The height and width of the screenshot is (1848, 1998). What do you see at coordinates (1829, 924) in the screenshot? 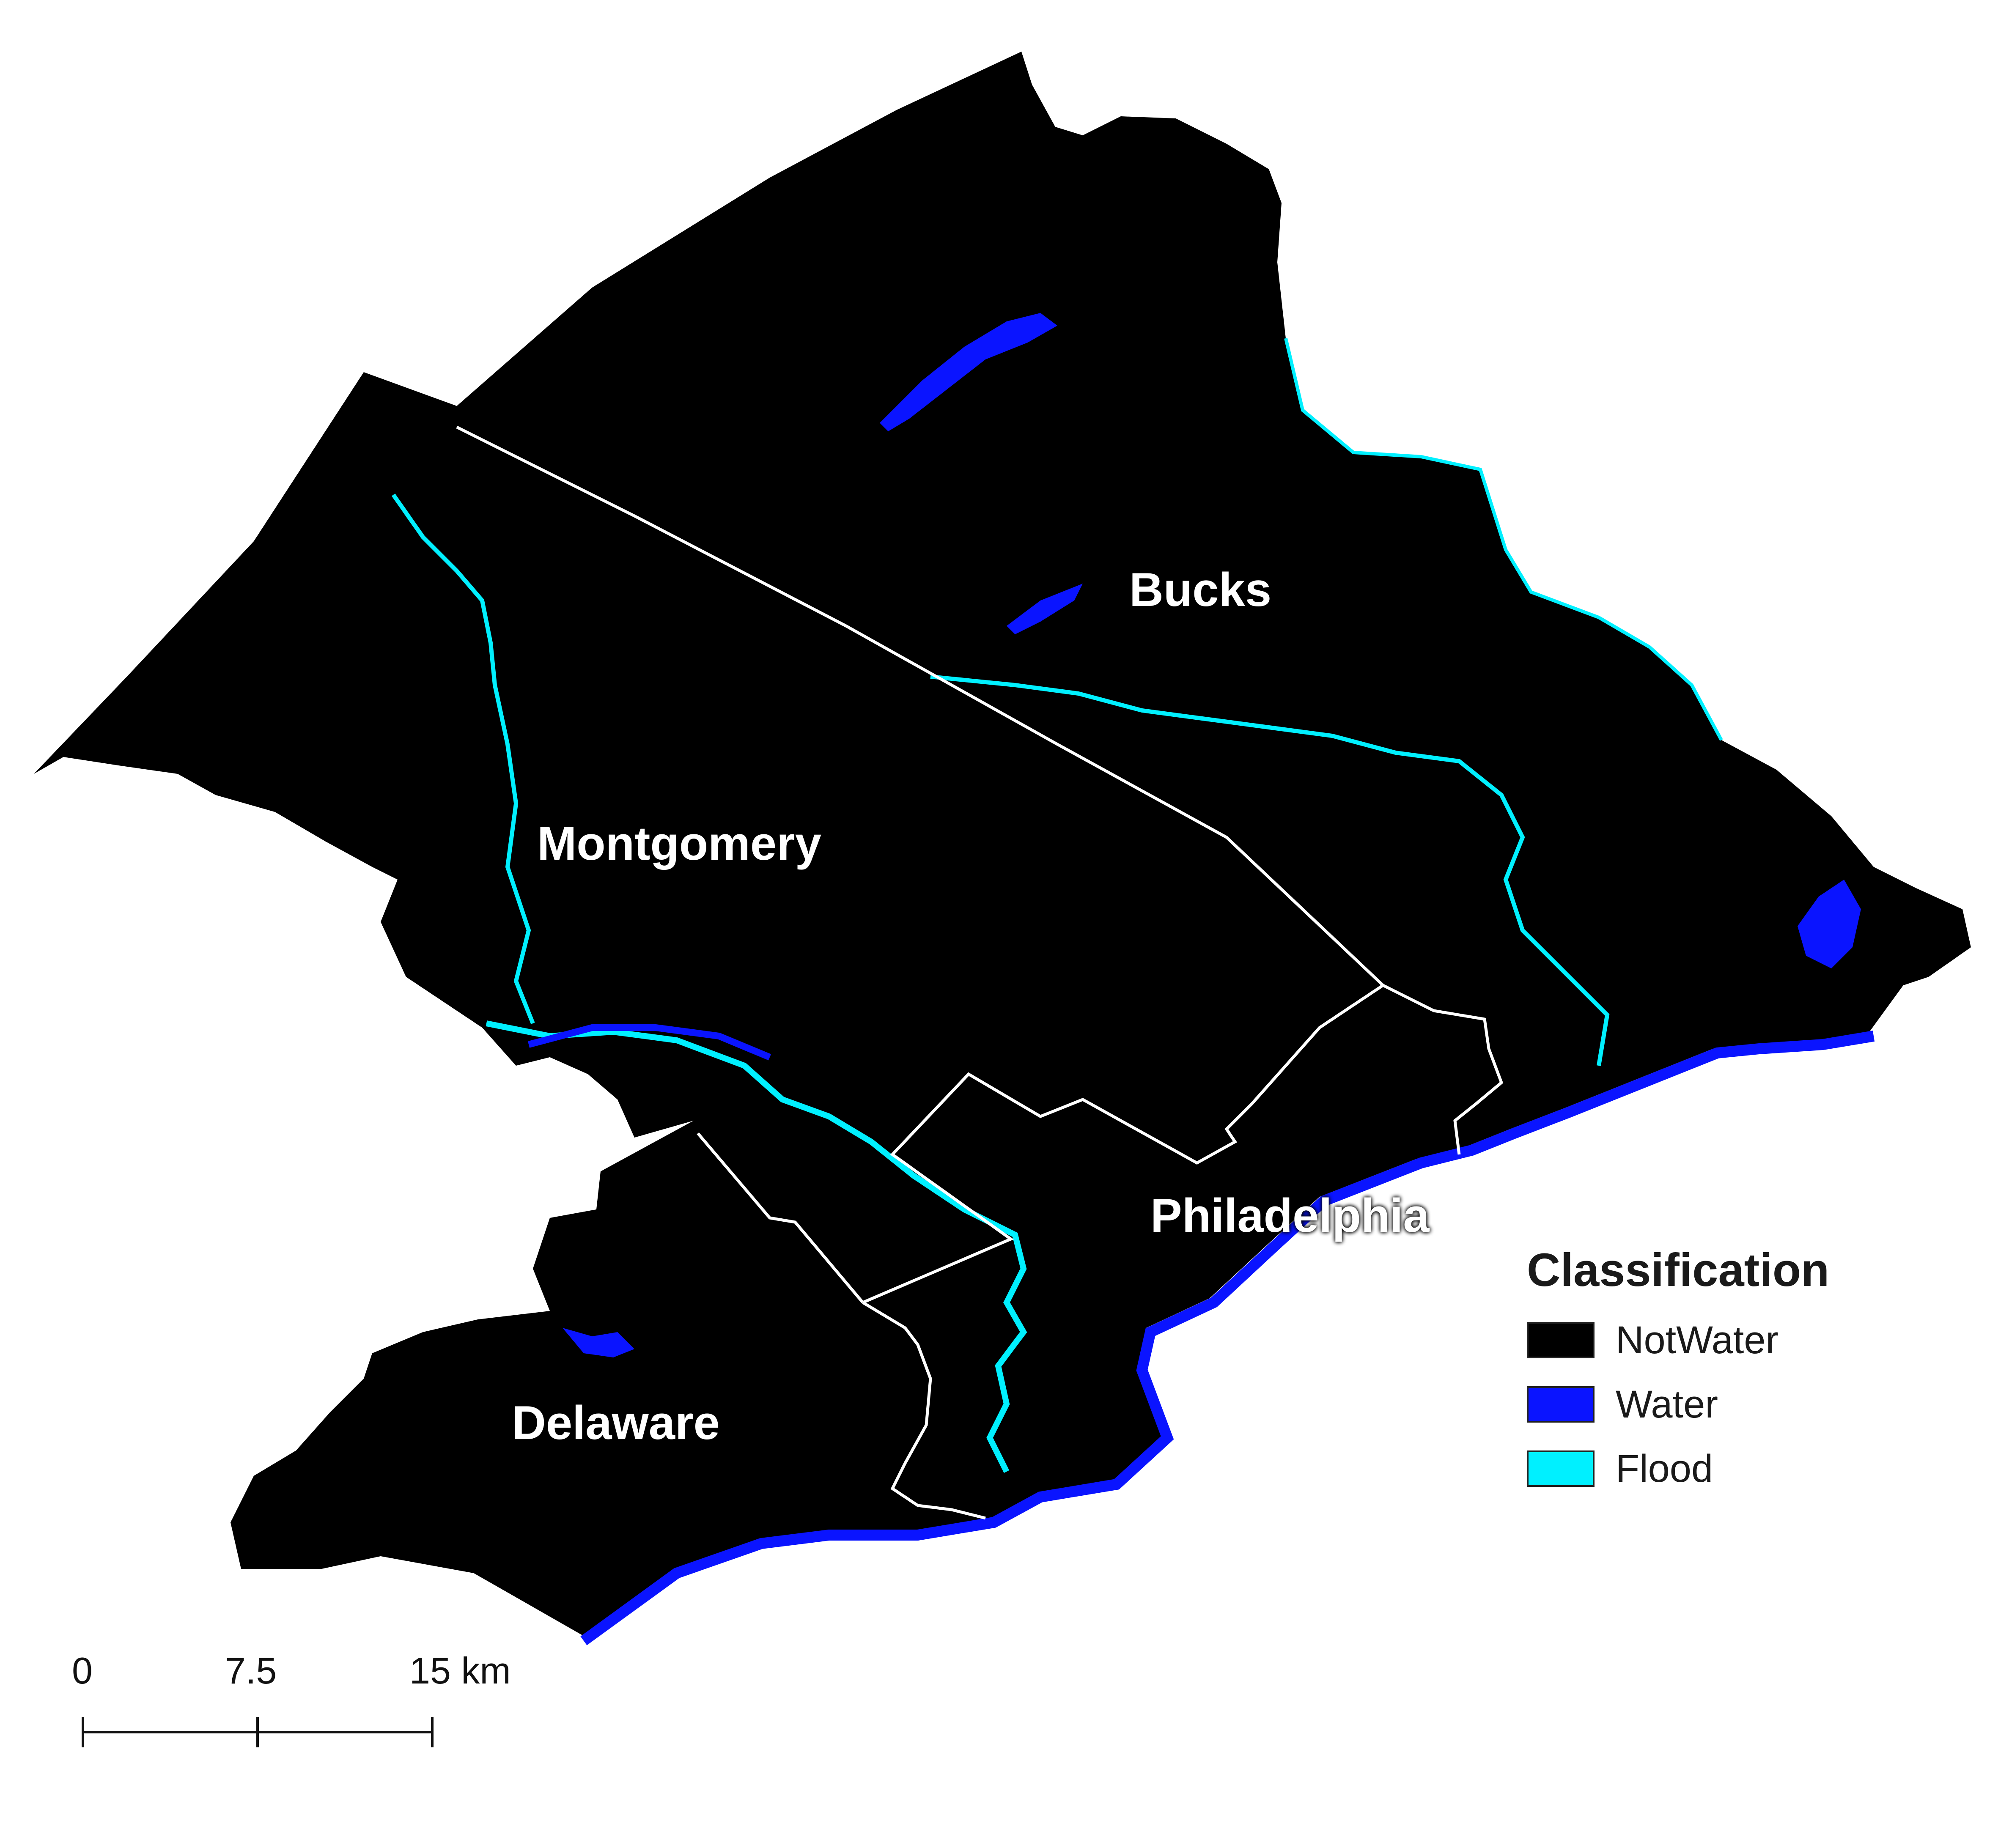
I see `bucks-east-ponds` at bounding box center [1829, 924].